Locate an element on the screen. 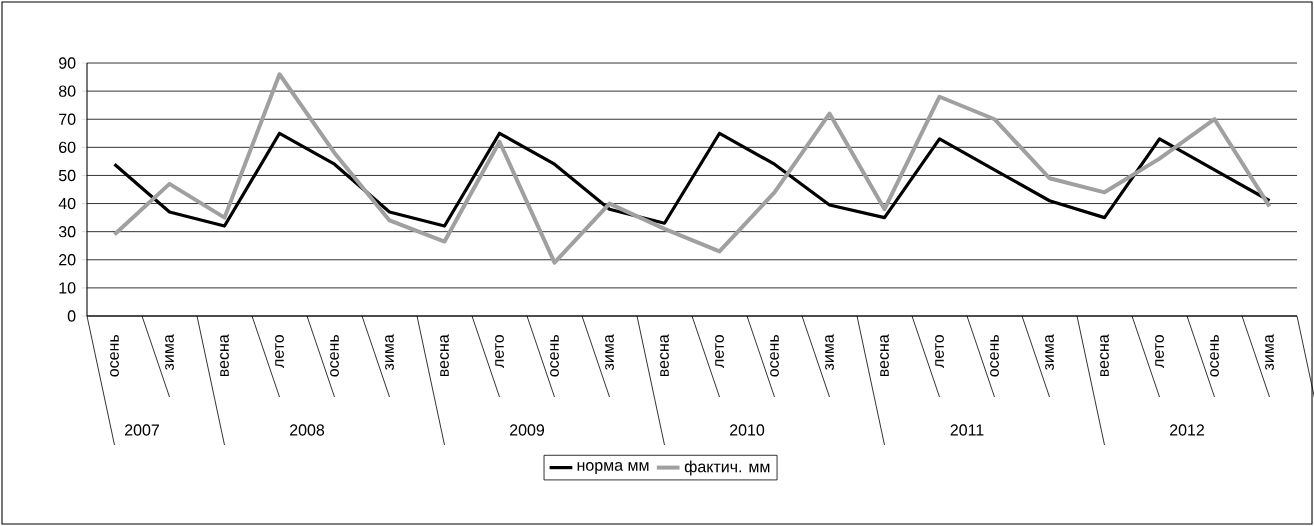  text: 2011 is located at coordinates (967, 430).